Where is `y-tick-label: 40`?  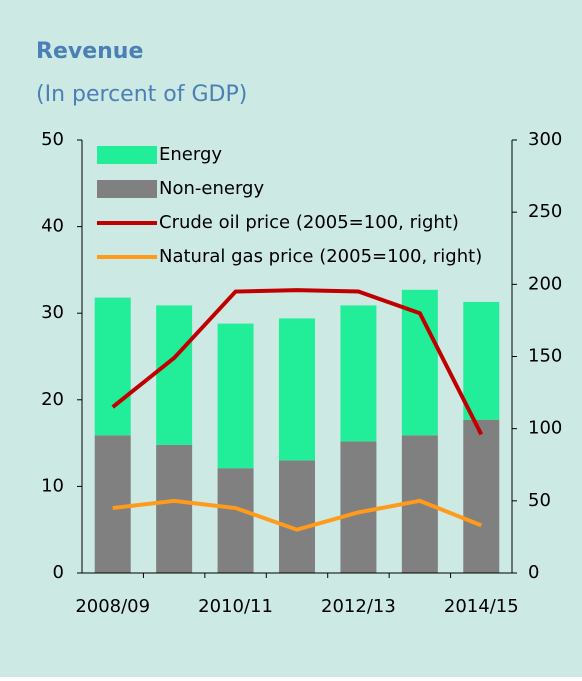
y-tick-label: 40 is located at coordinates (52, 226).